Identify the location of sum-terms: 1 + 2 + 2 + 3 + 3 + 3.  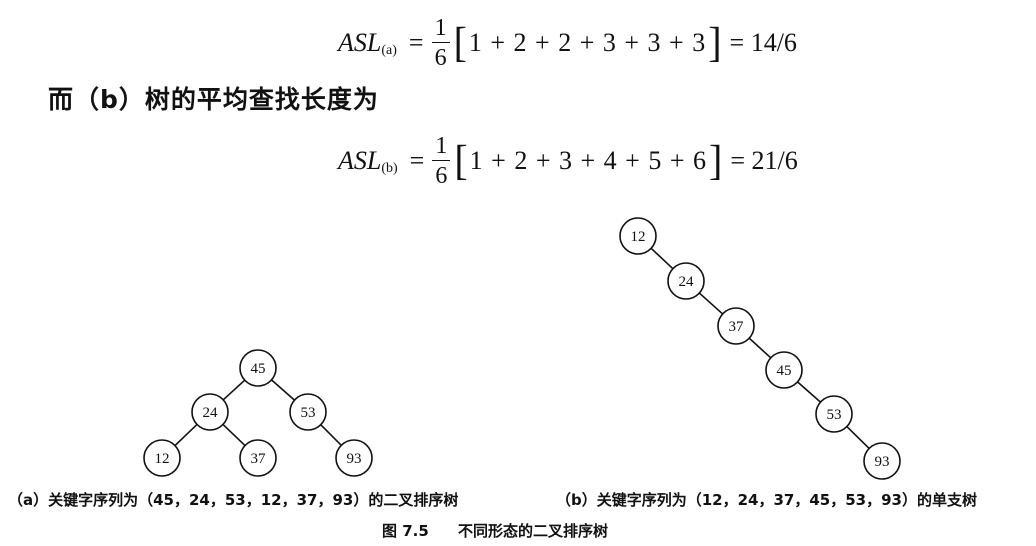
(587, 42).